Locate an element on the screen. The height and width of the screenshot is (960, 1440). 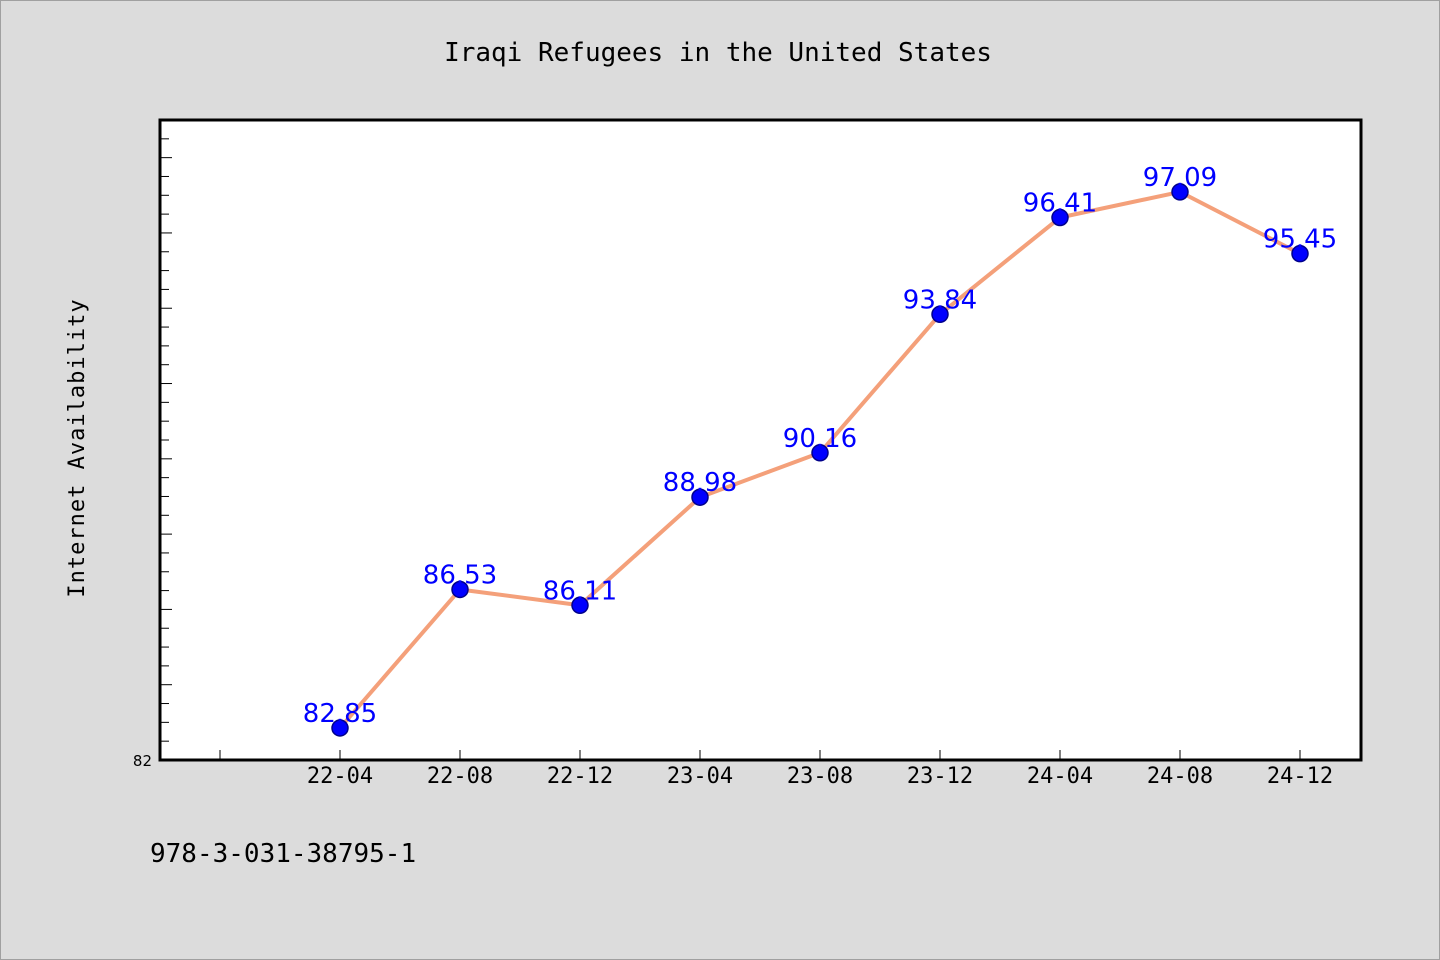
data-label: 88.98 is located at coordinates (700, 483).